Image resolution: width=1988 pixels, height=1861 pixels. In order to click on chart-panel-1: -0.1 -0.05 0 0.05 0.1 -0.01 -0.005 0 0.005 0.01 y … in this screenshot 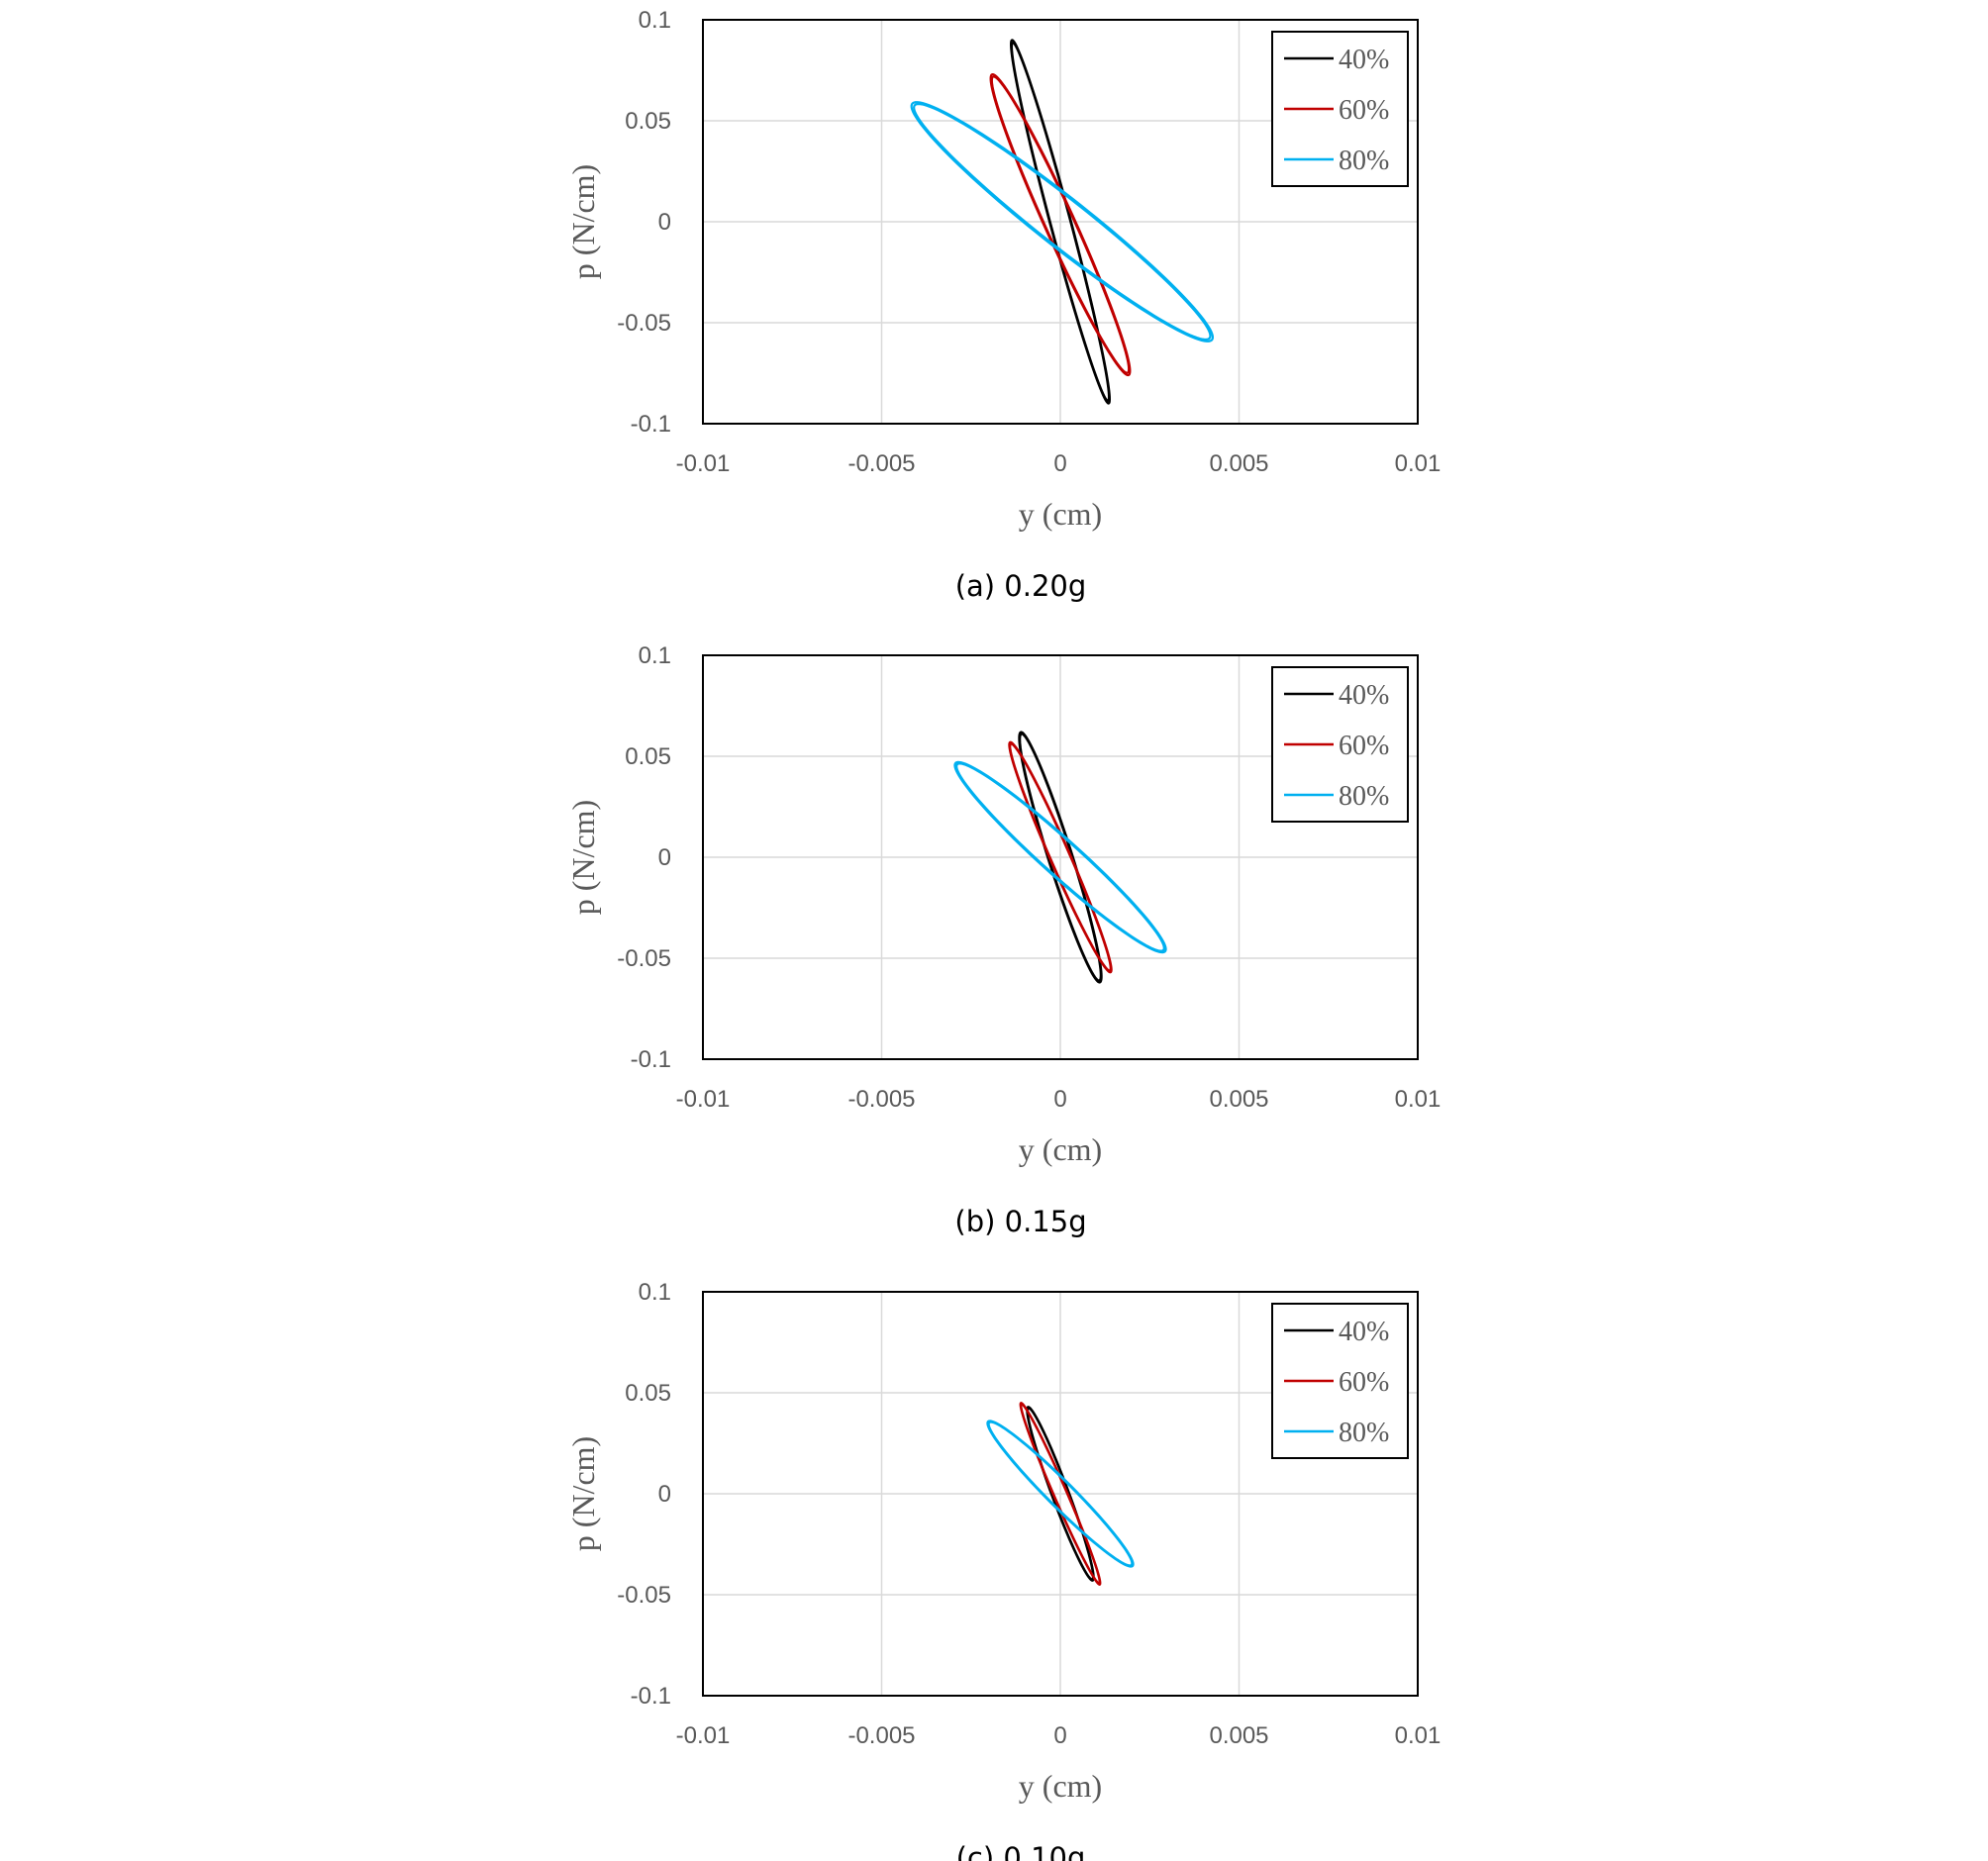, I will do `click(1003, 305)`.